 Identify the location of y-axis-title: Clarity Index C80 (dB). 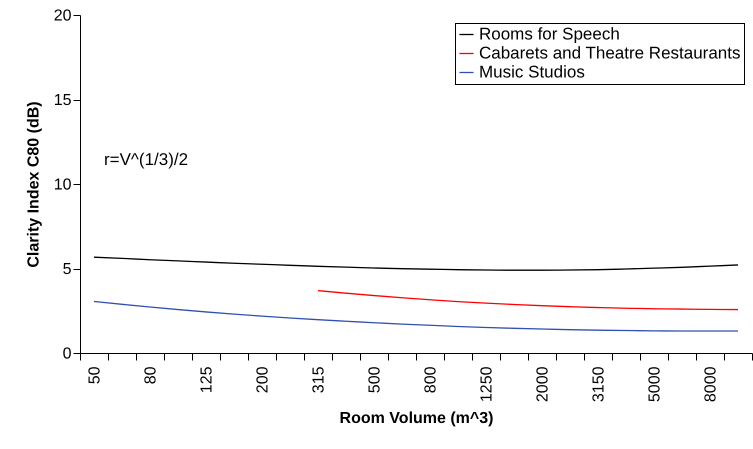
(34, 184).